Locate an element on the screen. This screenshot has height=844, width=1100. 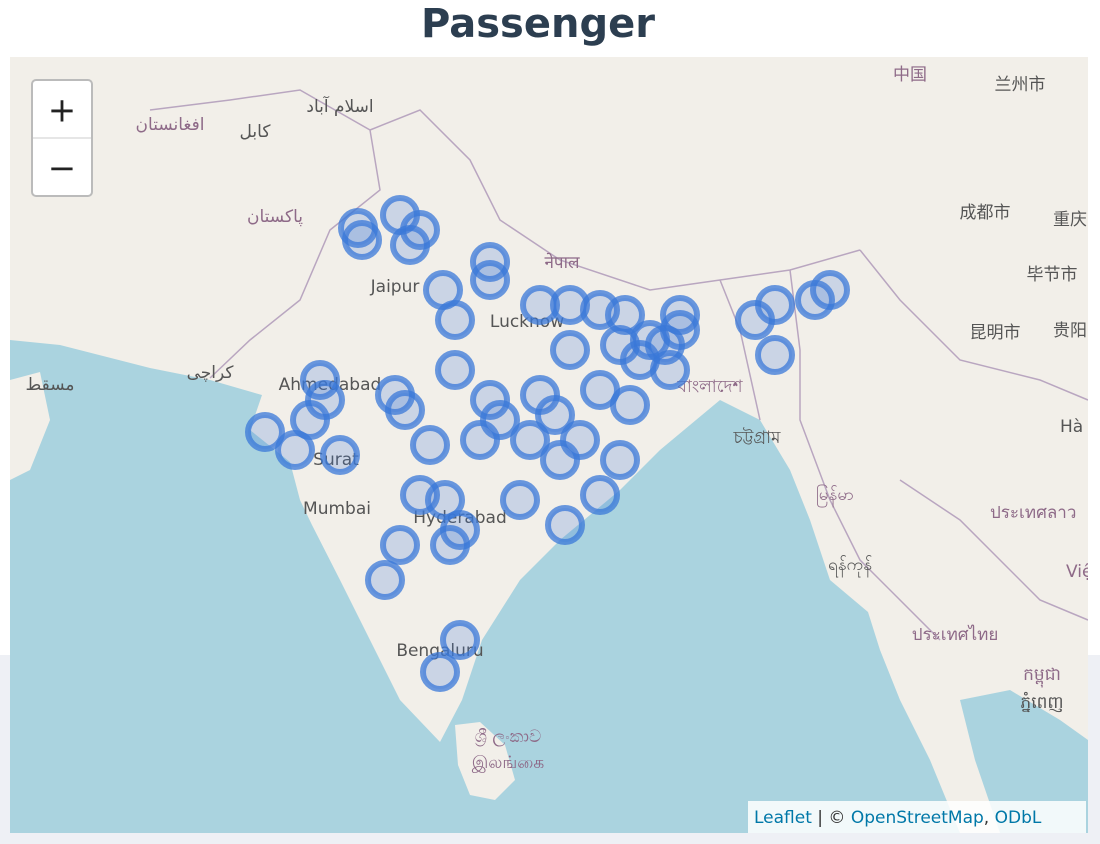
leaflet-link: Leaflet is located at coordinates (783, 818).